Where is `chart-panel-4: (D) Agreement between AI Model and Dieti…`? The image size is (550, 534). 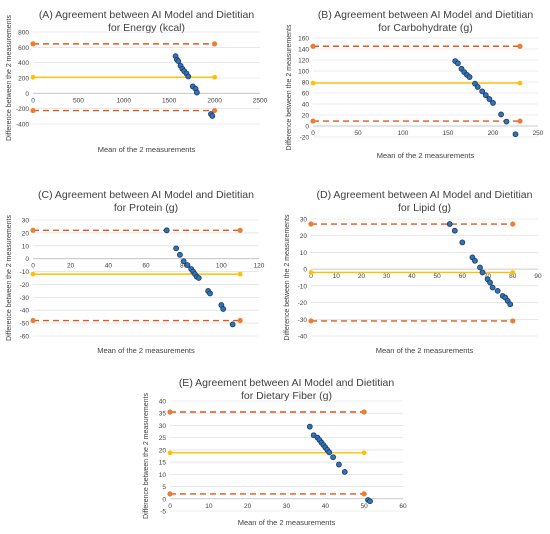 chart-panel-4: (D) Agreement between AI Model and Dieti… is located at coordinates (413, 272).